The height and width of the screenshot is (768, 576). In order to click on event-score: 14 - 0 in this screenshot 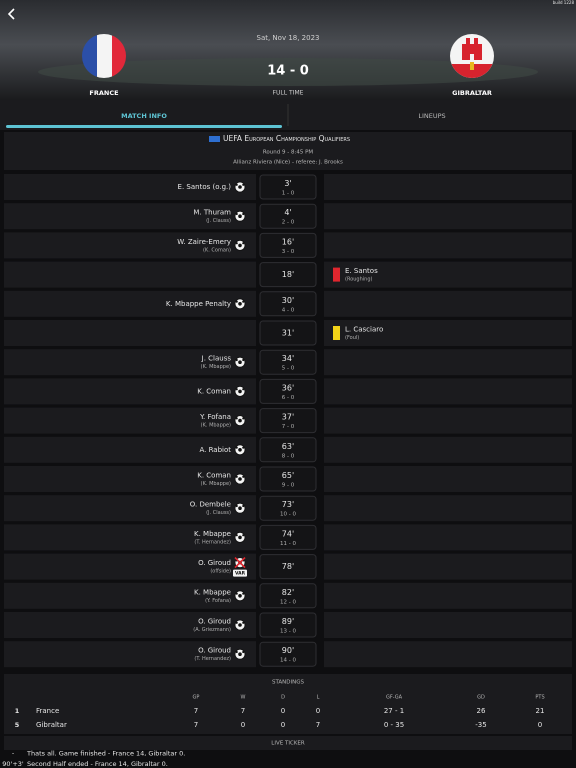, I will do `click(288, 661)`.